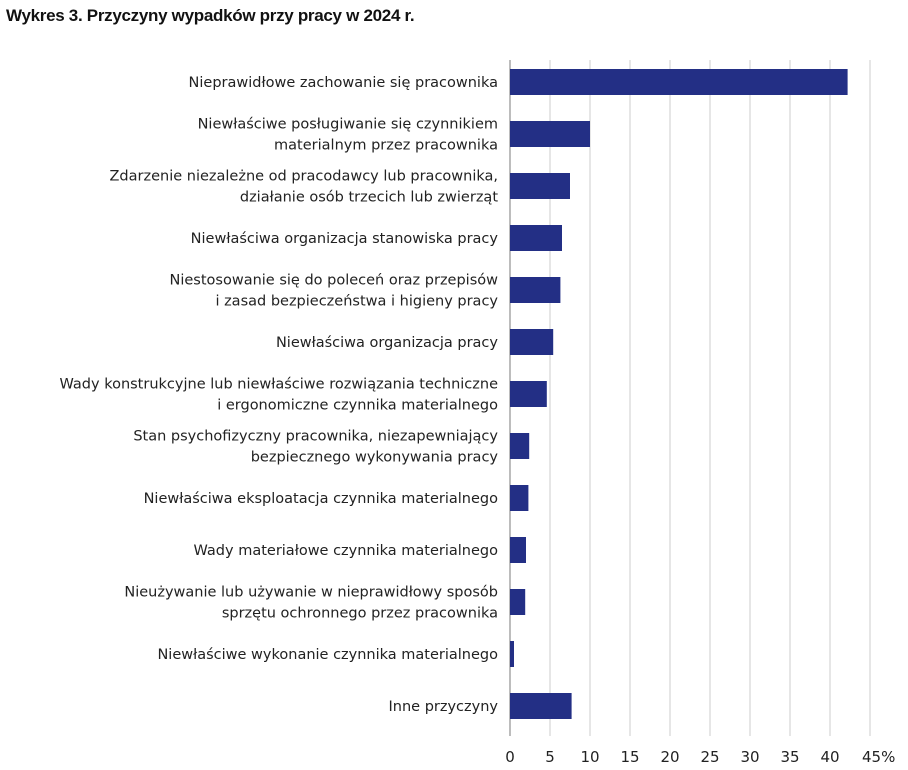 This screenshot has width=908, height=770. Describe the element at coordinates (386, 146) in the screenshot. I see `category-label: materialnym przez pracownika` at that location.